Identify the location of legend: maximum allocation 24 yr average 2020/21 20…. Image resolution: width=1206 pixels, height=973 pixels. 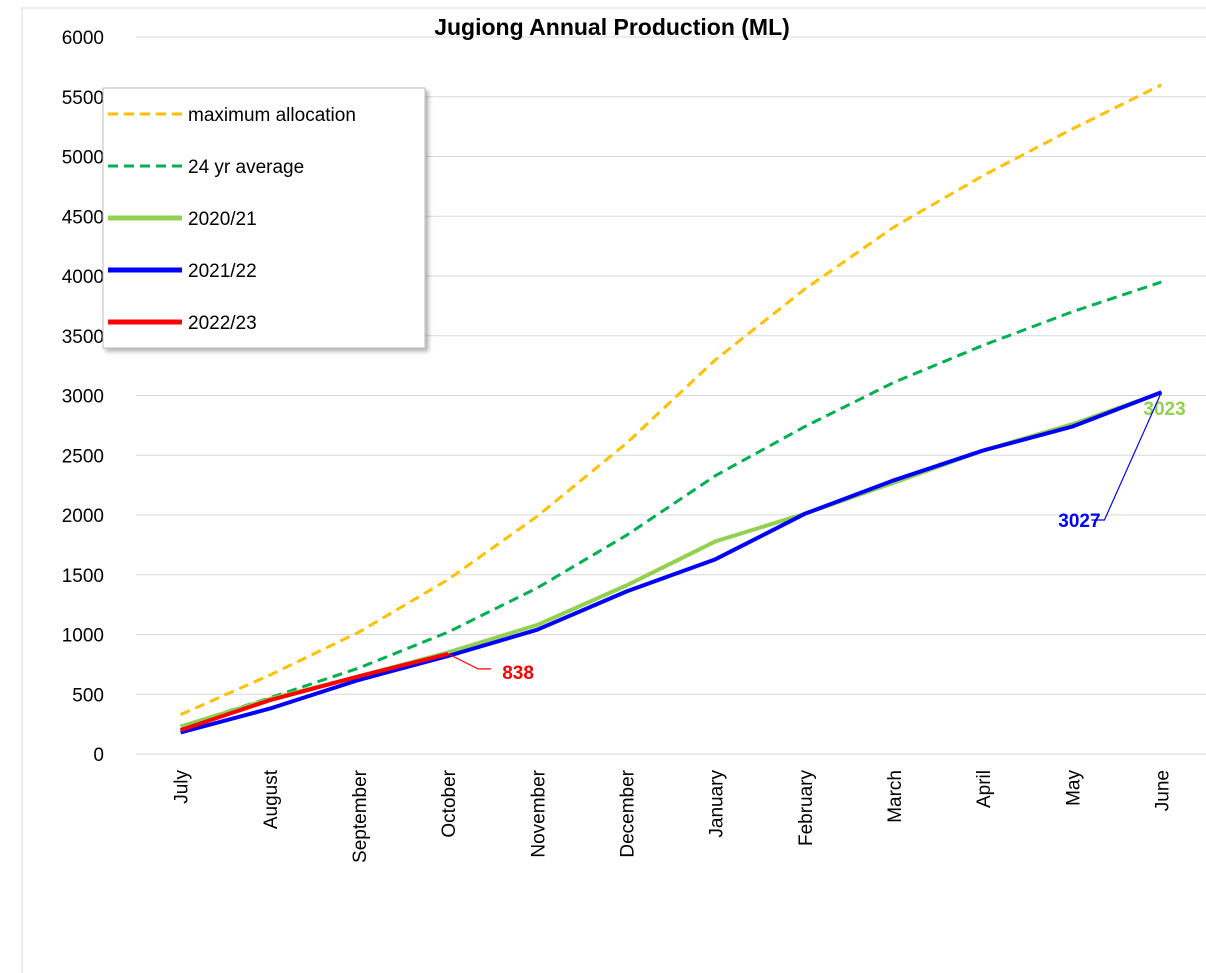
(264, 218).